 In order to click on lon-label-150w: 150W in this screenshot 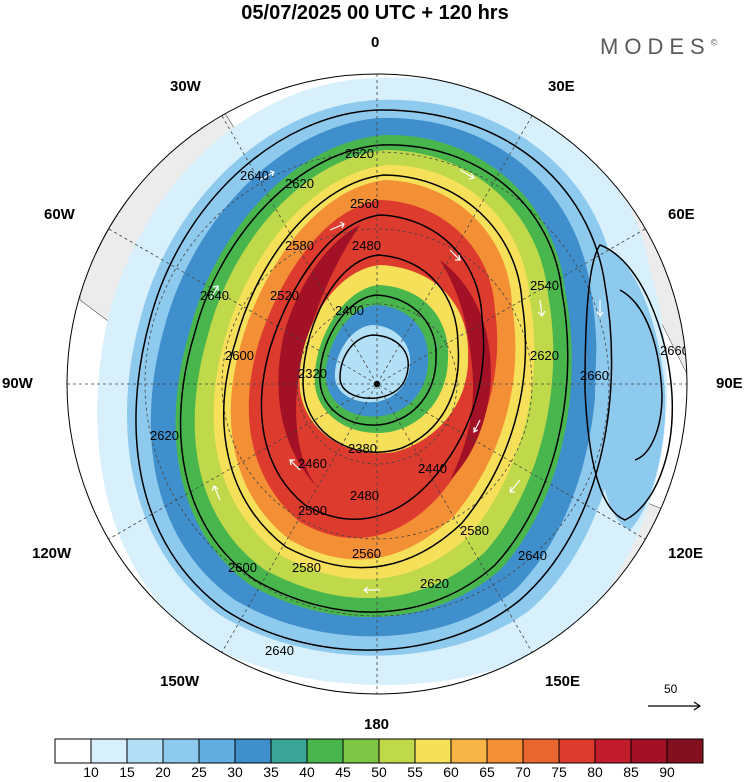, I will do `click(180, 681)`.